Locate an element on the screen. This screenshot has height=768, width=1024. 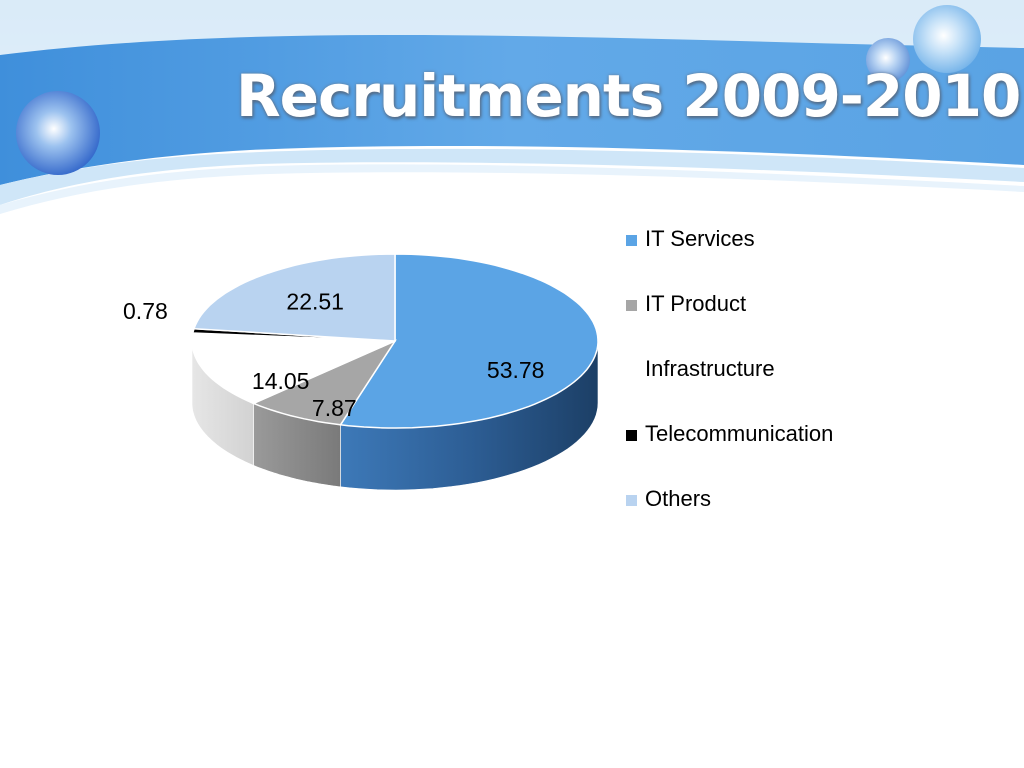
decorative-orb-small-icon is located at coordinates (888, 60).